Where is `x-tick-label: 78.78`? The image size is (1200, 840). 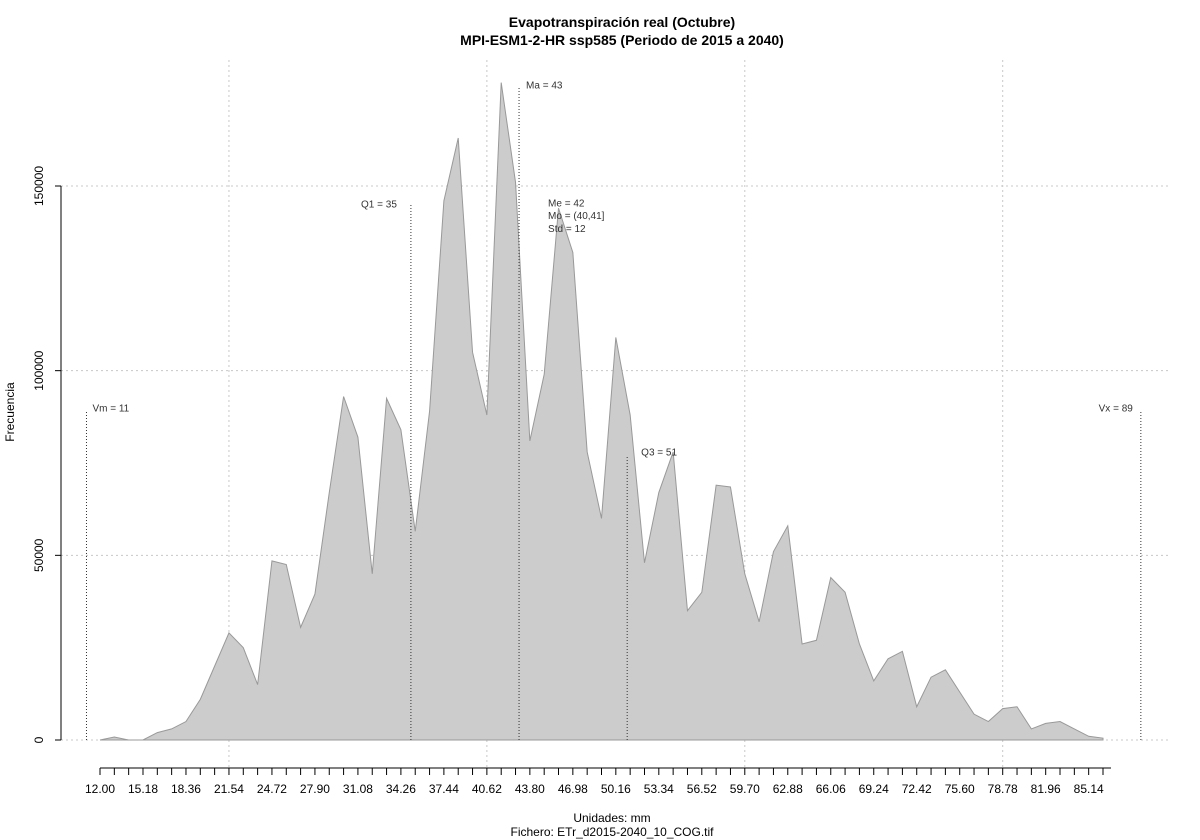 x-tick-label: 78.78 is located at coordinates (1003, 789).